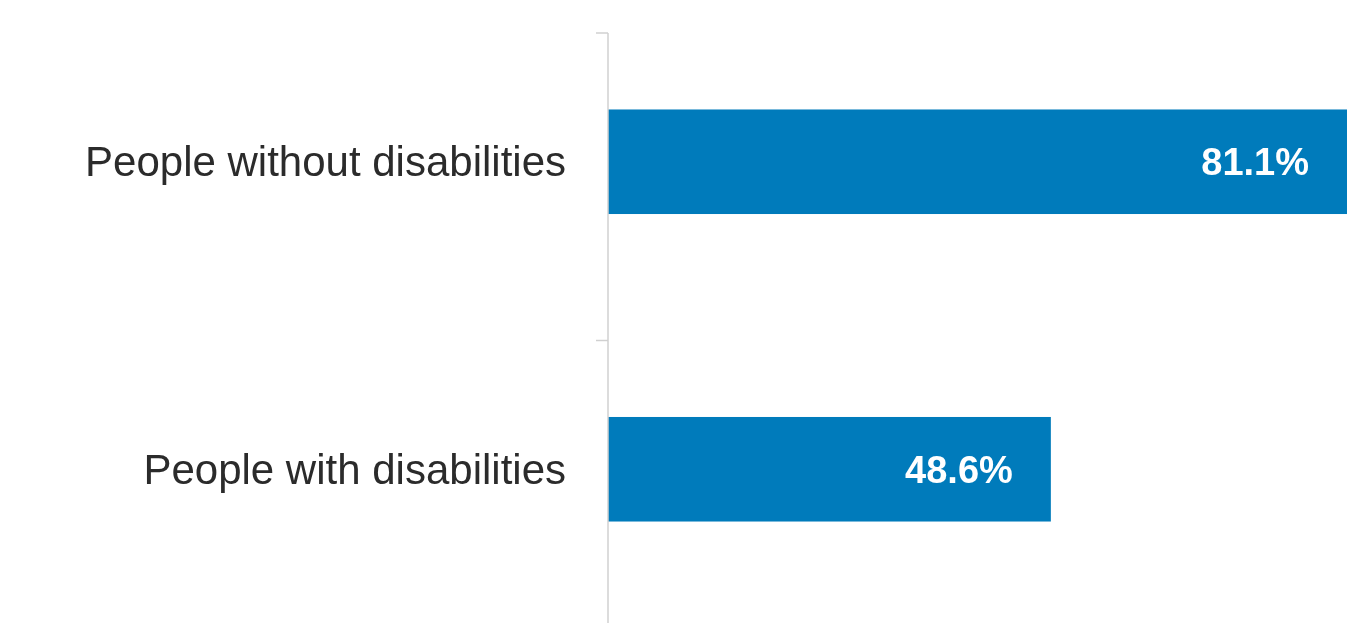  What do you see at coordinates (354, 469) in the screenshot?
I see `y-tick-label: People with disabilities` at bounding box center [354, 469].